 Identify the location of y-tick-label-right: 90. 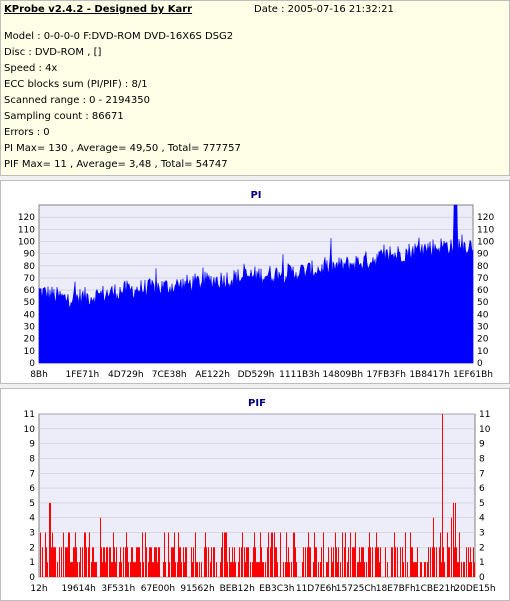
(483, 255).